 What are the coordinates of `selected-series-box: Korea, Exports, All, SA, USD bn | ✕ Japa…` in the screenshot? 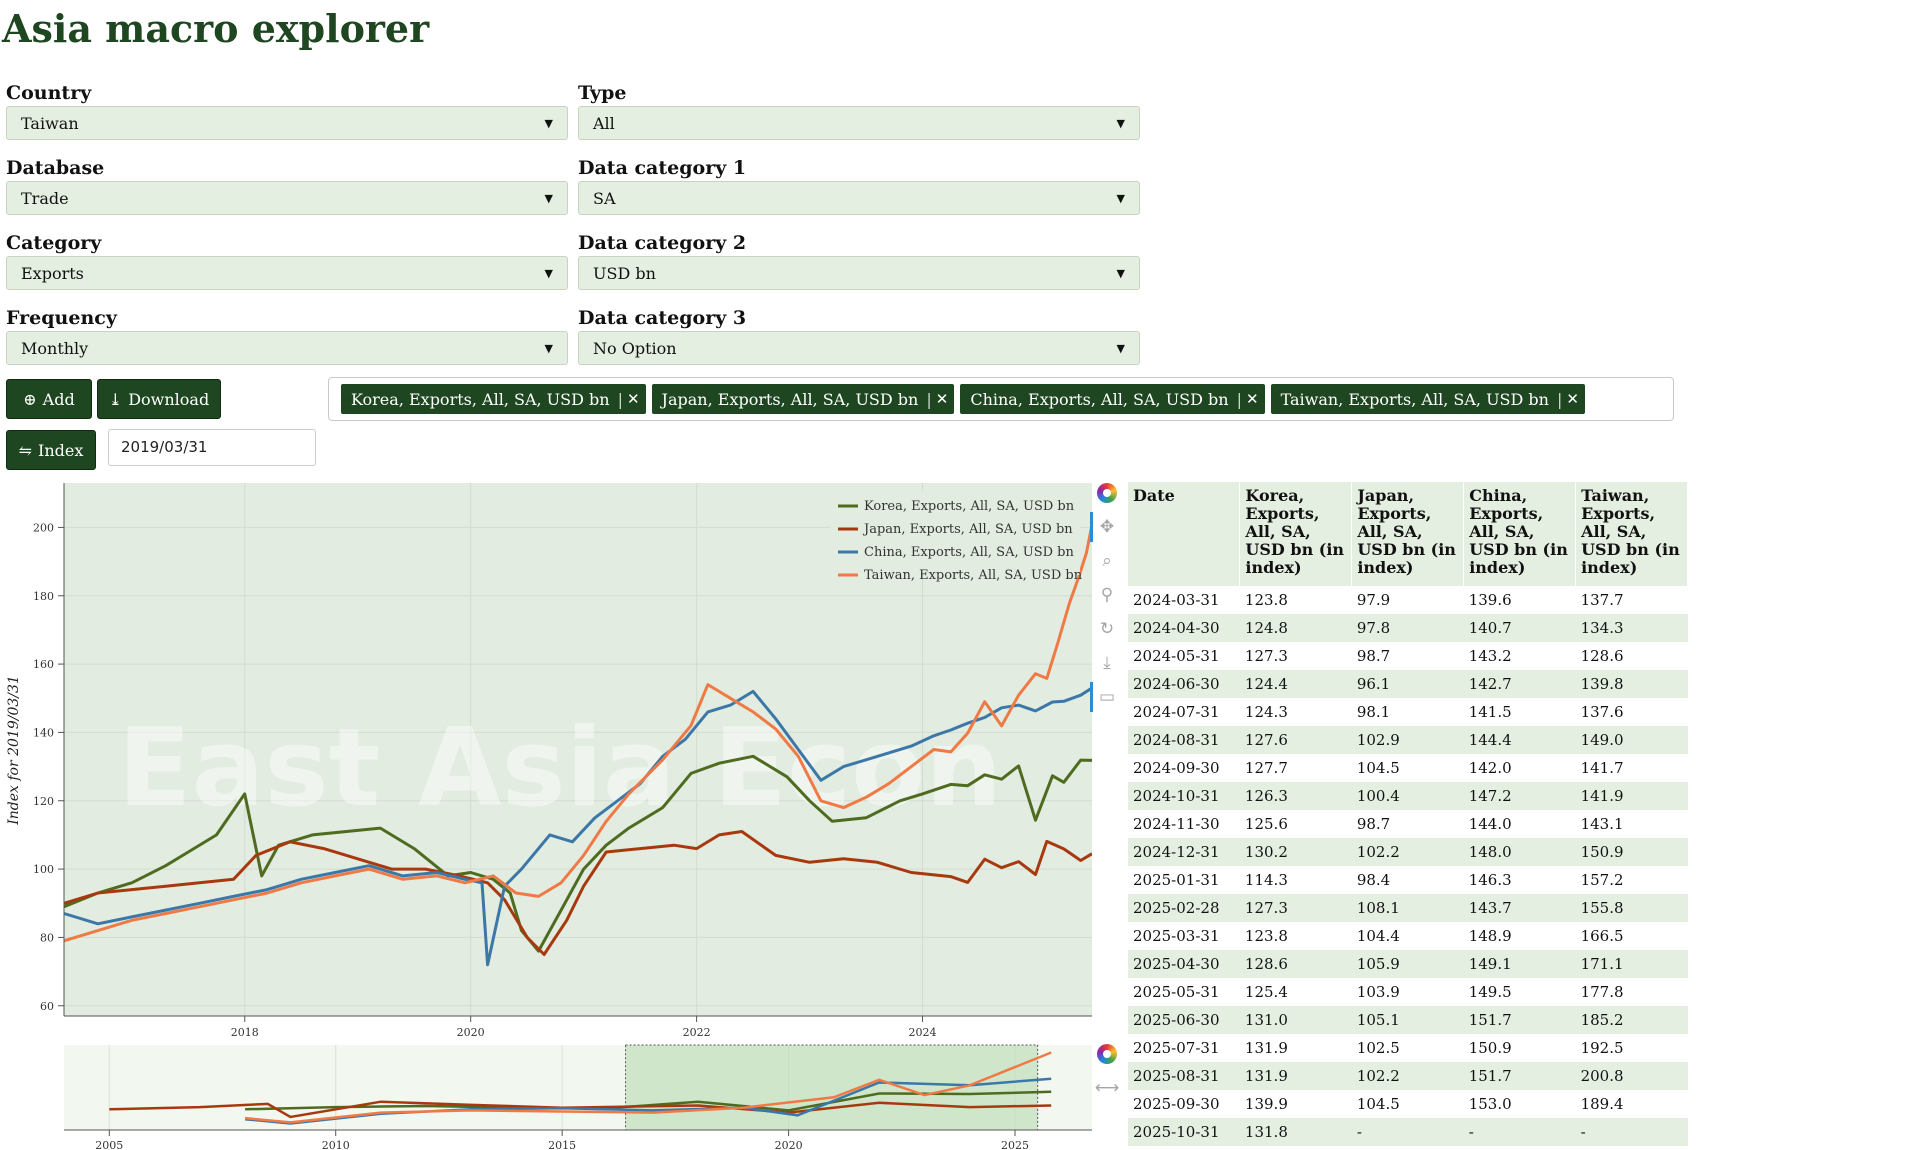 It's located at (1001, 399).